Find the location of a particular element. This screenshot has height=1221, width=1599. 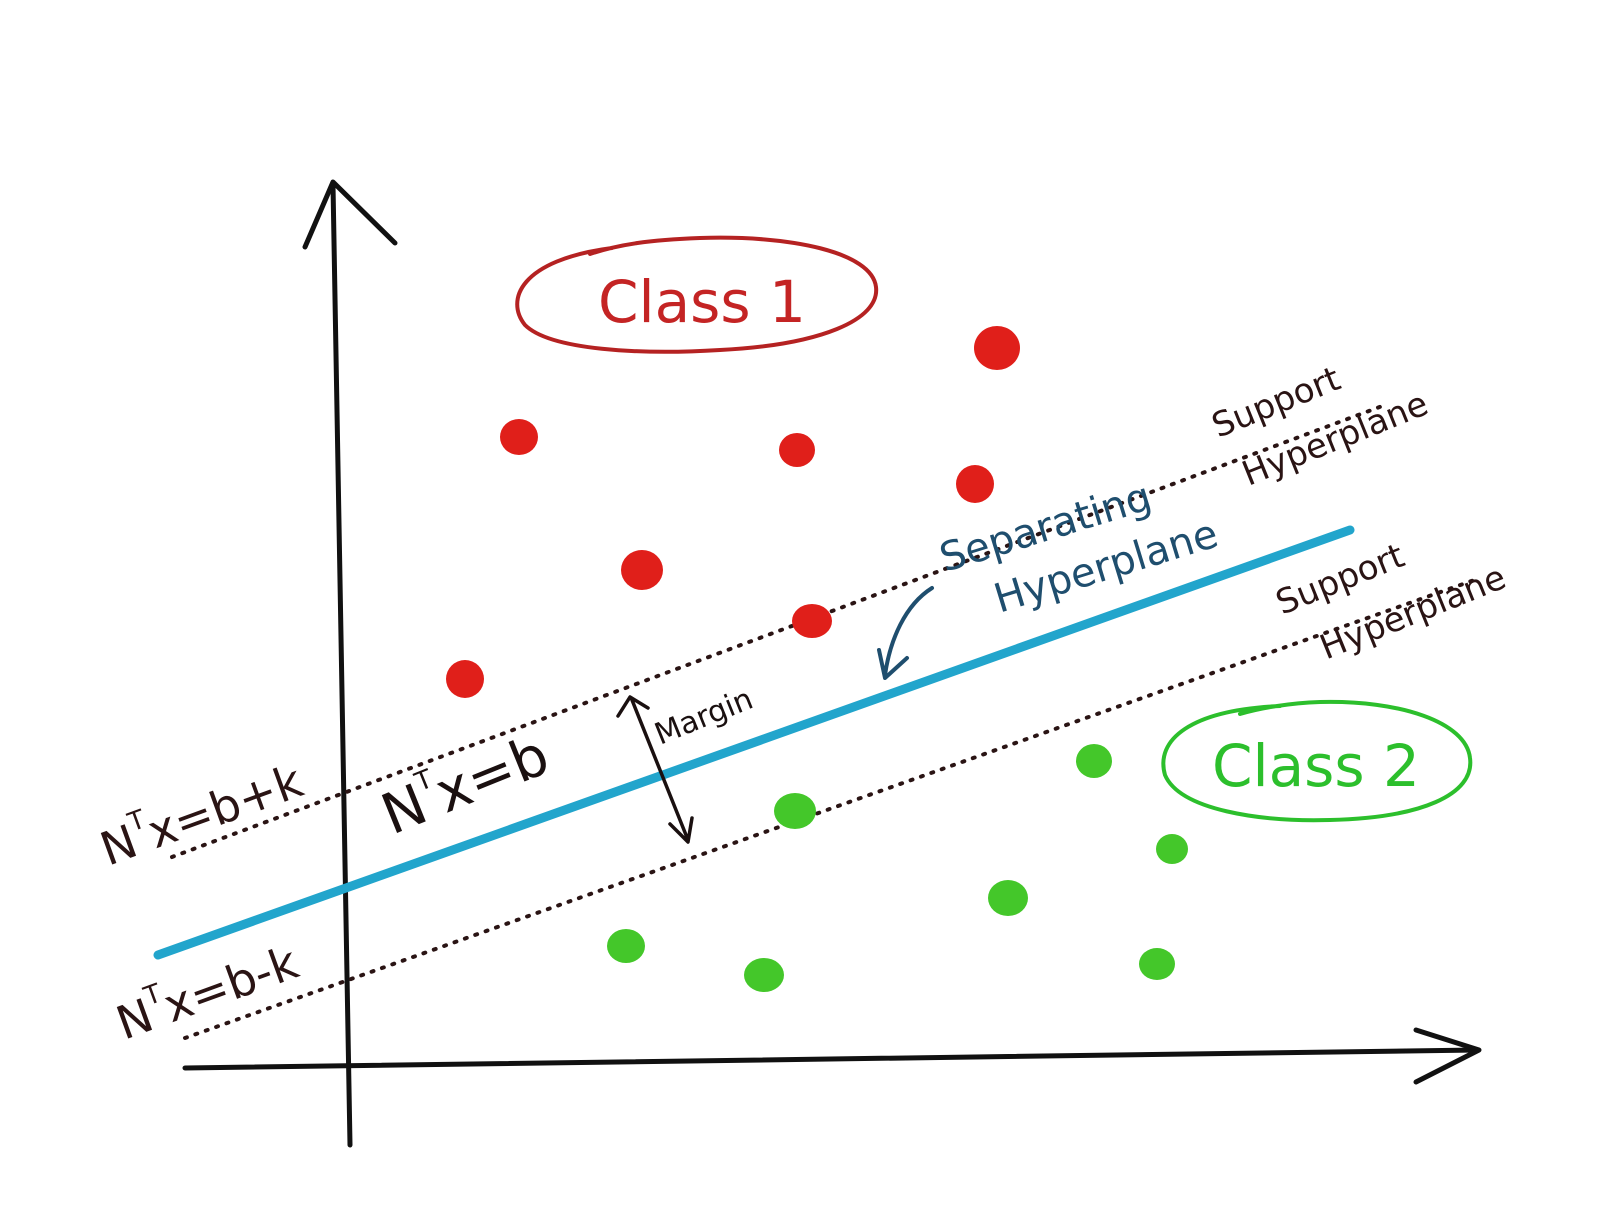

class1-badge: Class 1 is located at coordinates (697, 294).